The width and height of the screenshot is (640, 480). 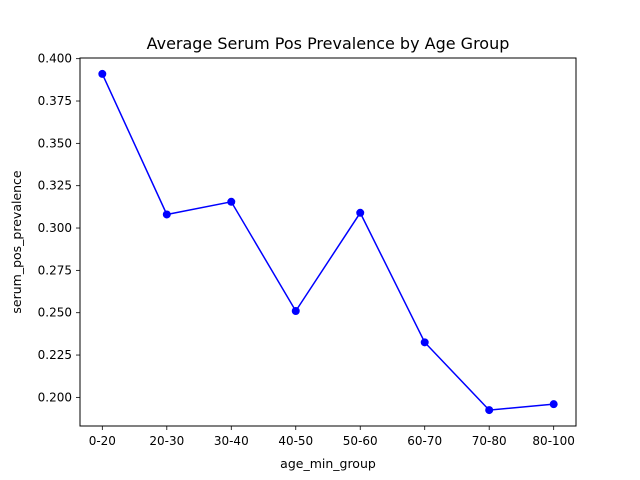 I want to click on x-tick-label: 30-40, so click(x=231, y=441).